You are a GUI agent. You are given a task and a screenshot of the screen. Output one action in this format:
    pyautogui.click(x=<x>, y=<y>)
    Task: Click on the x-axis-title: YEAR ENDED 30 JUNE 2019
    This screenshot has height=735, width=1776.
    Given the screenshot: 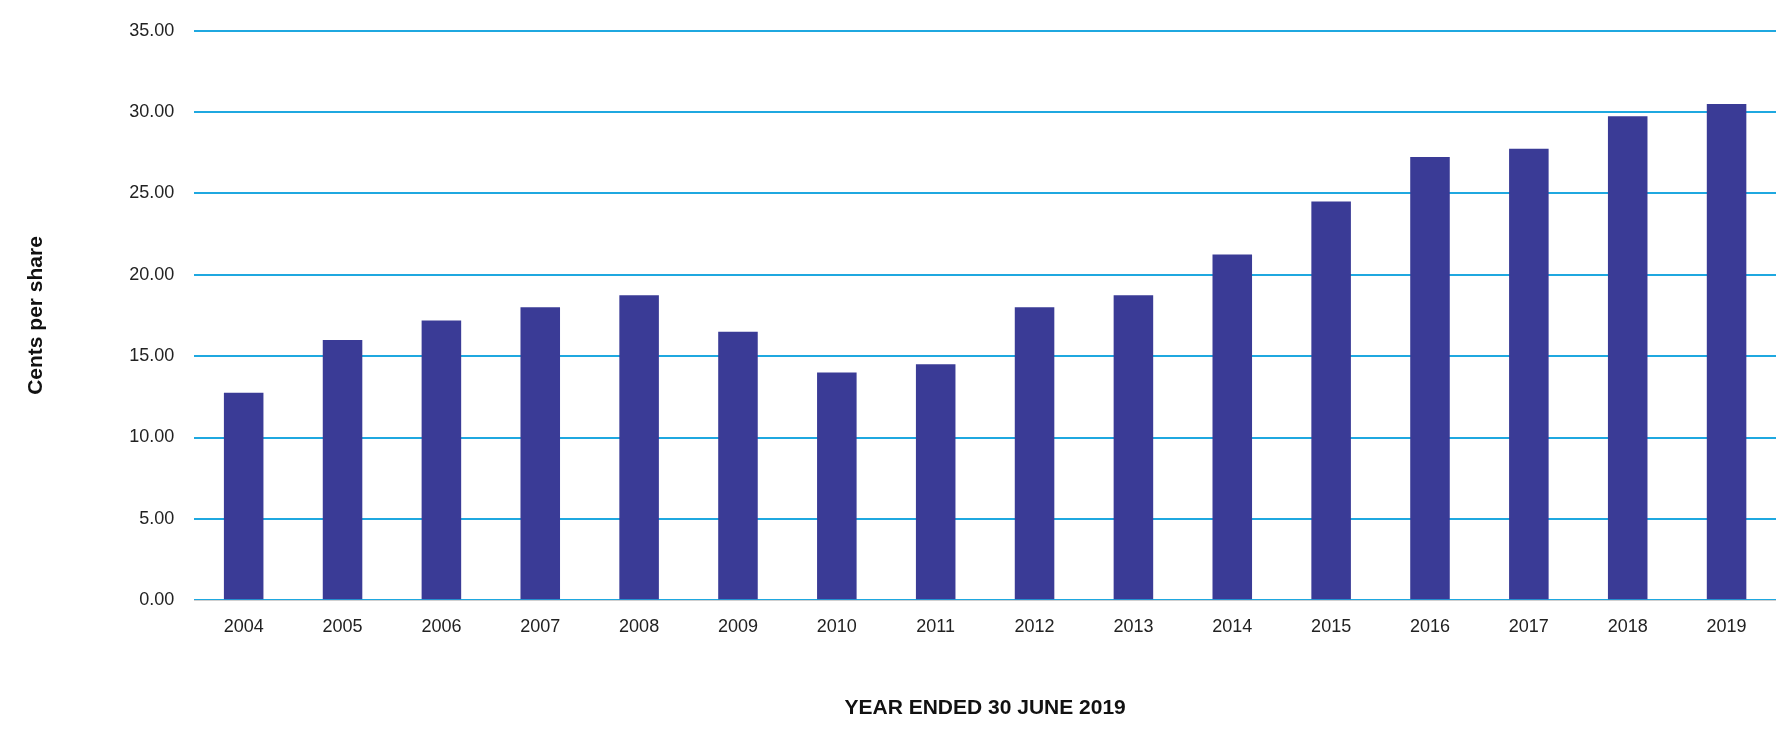 What is the action you would take?
    pyautogui.click(x=985, y=707)
    